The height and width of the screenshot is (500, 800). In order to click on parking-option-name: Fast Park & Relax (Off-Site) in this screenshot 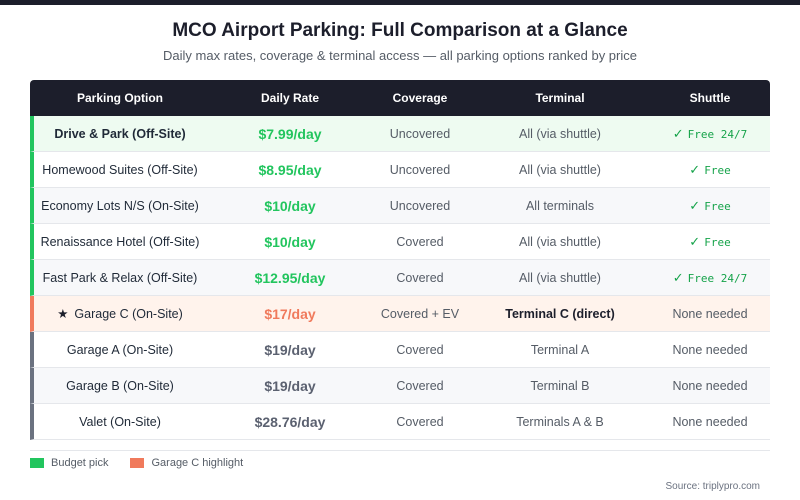, I will do `click(120, 277)`.